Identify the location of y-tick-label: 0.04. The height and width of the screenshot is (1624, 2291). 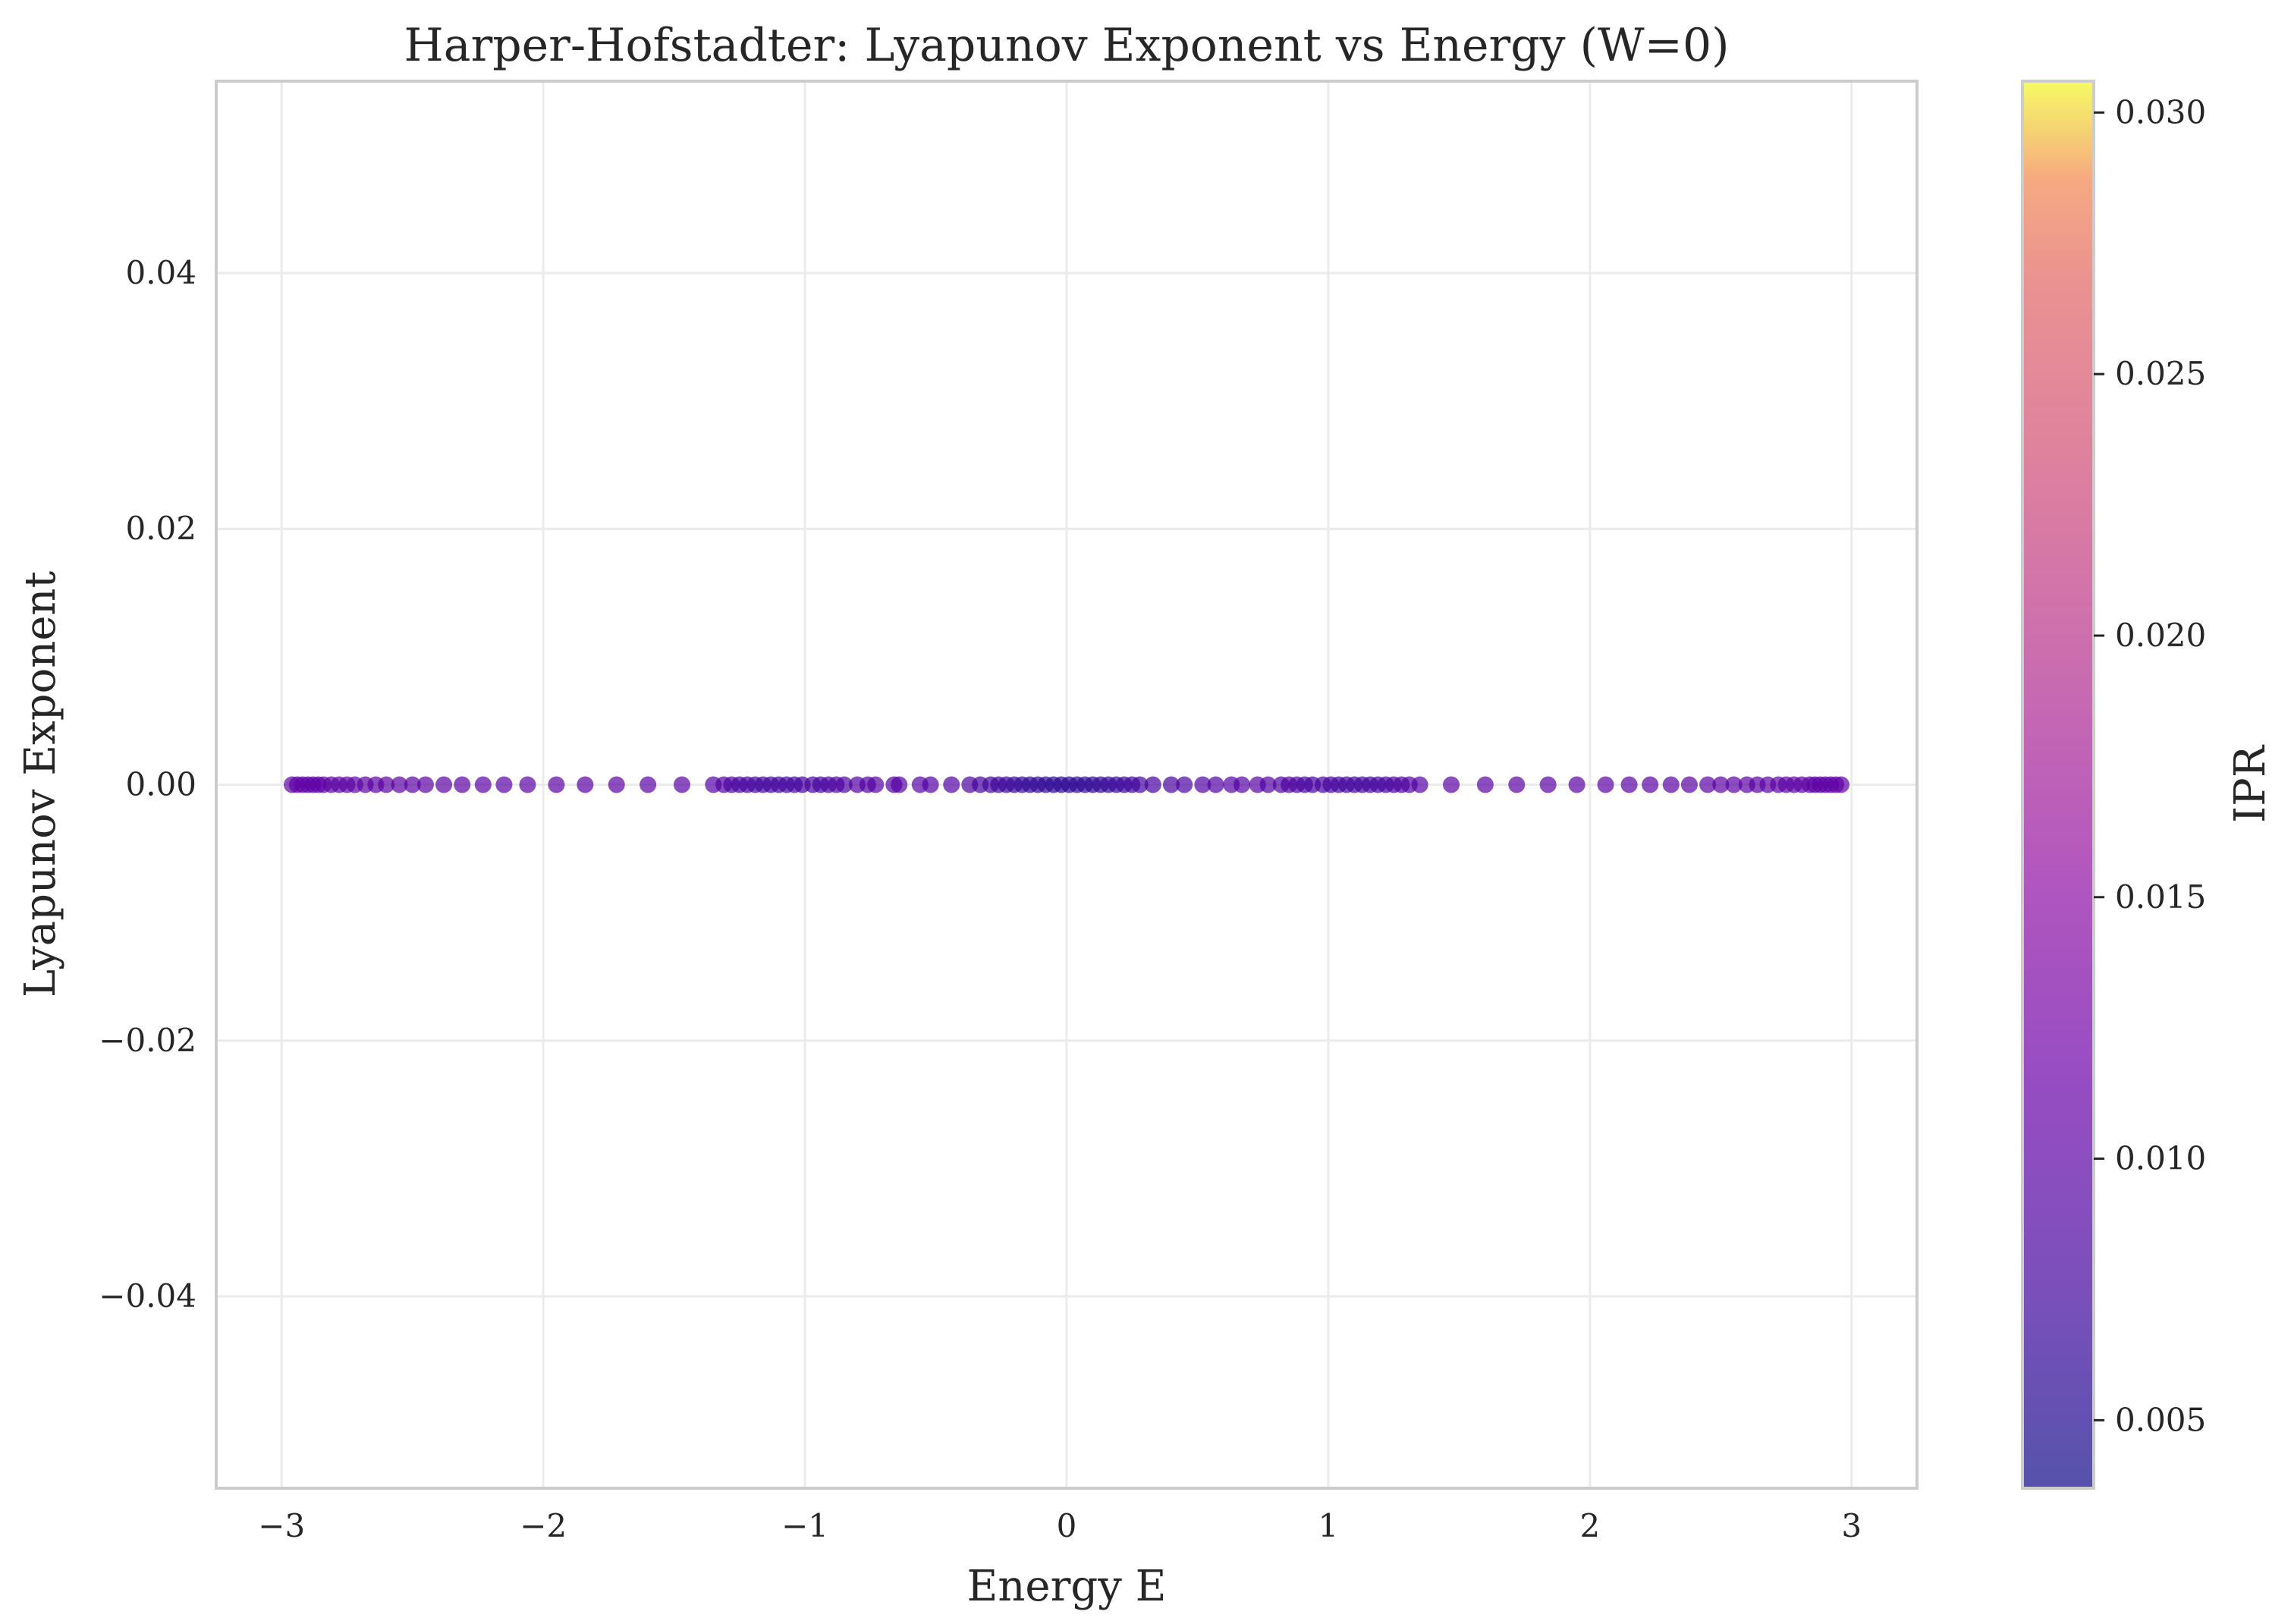
(160, 272).